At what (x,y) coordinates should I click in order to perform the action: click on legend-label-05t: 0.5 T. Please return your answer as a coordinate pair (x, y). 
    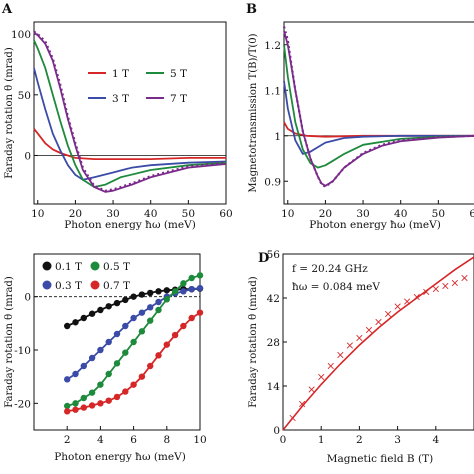
    Looking at the image, I should click on (116, 267).